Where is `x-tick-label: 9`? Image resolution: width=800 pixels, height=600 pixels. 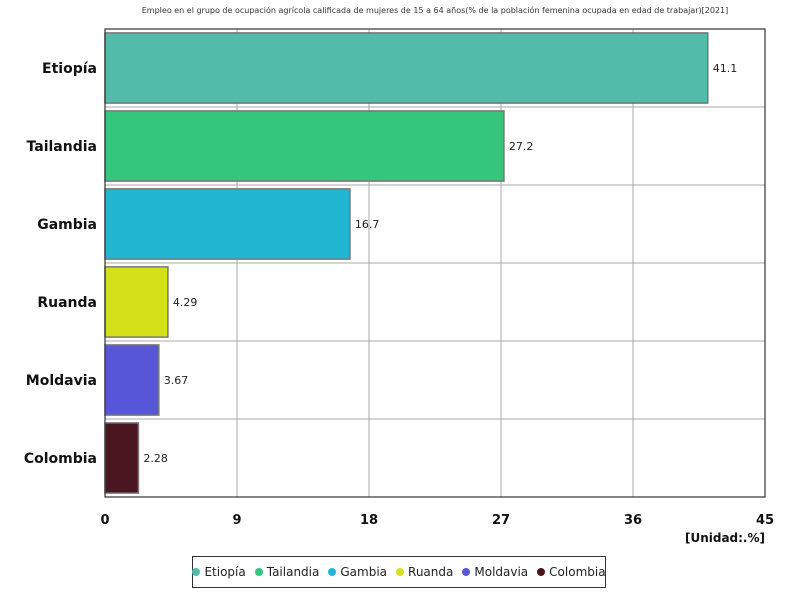 x-tick-label: 9 is located at coordinates (236, 520).